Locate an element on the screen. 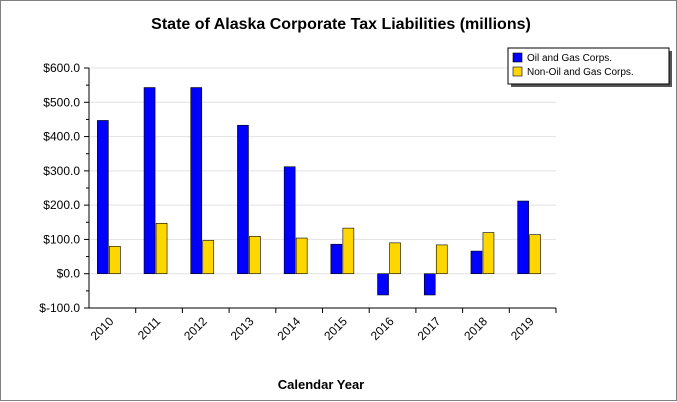  bar-oil-gas-2018 is located at coordinates (476, 262).